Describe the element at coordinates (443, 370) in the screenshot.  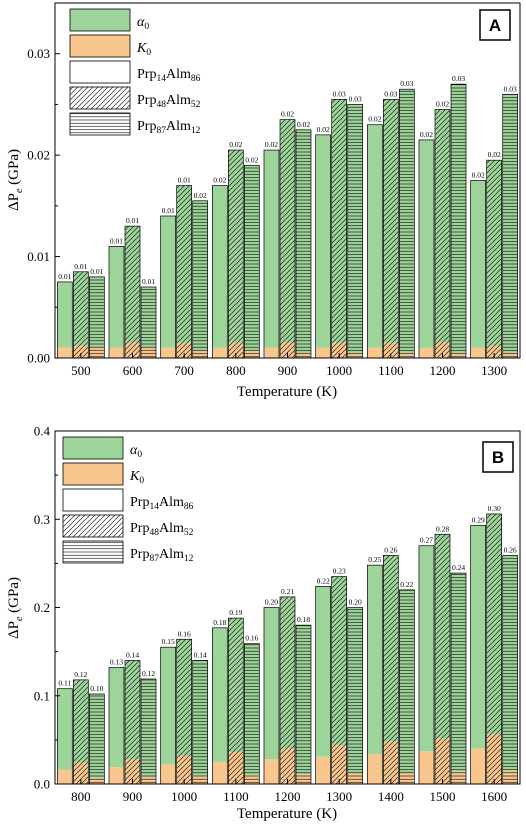
I see `panel-a-xtick-label: 1200` at that location.